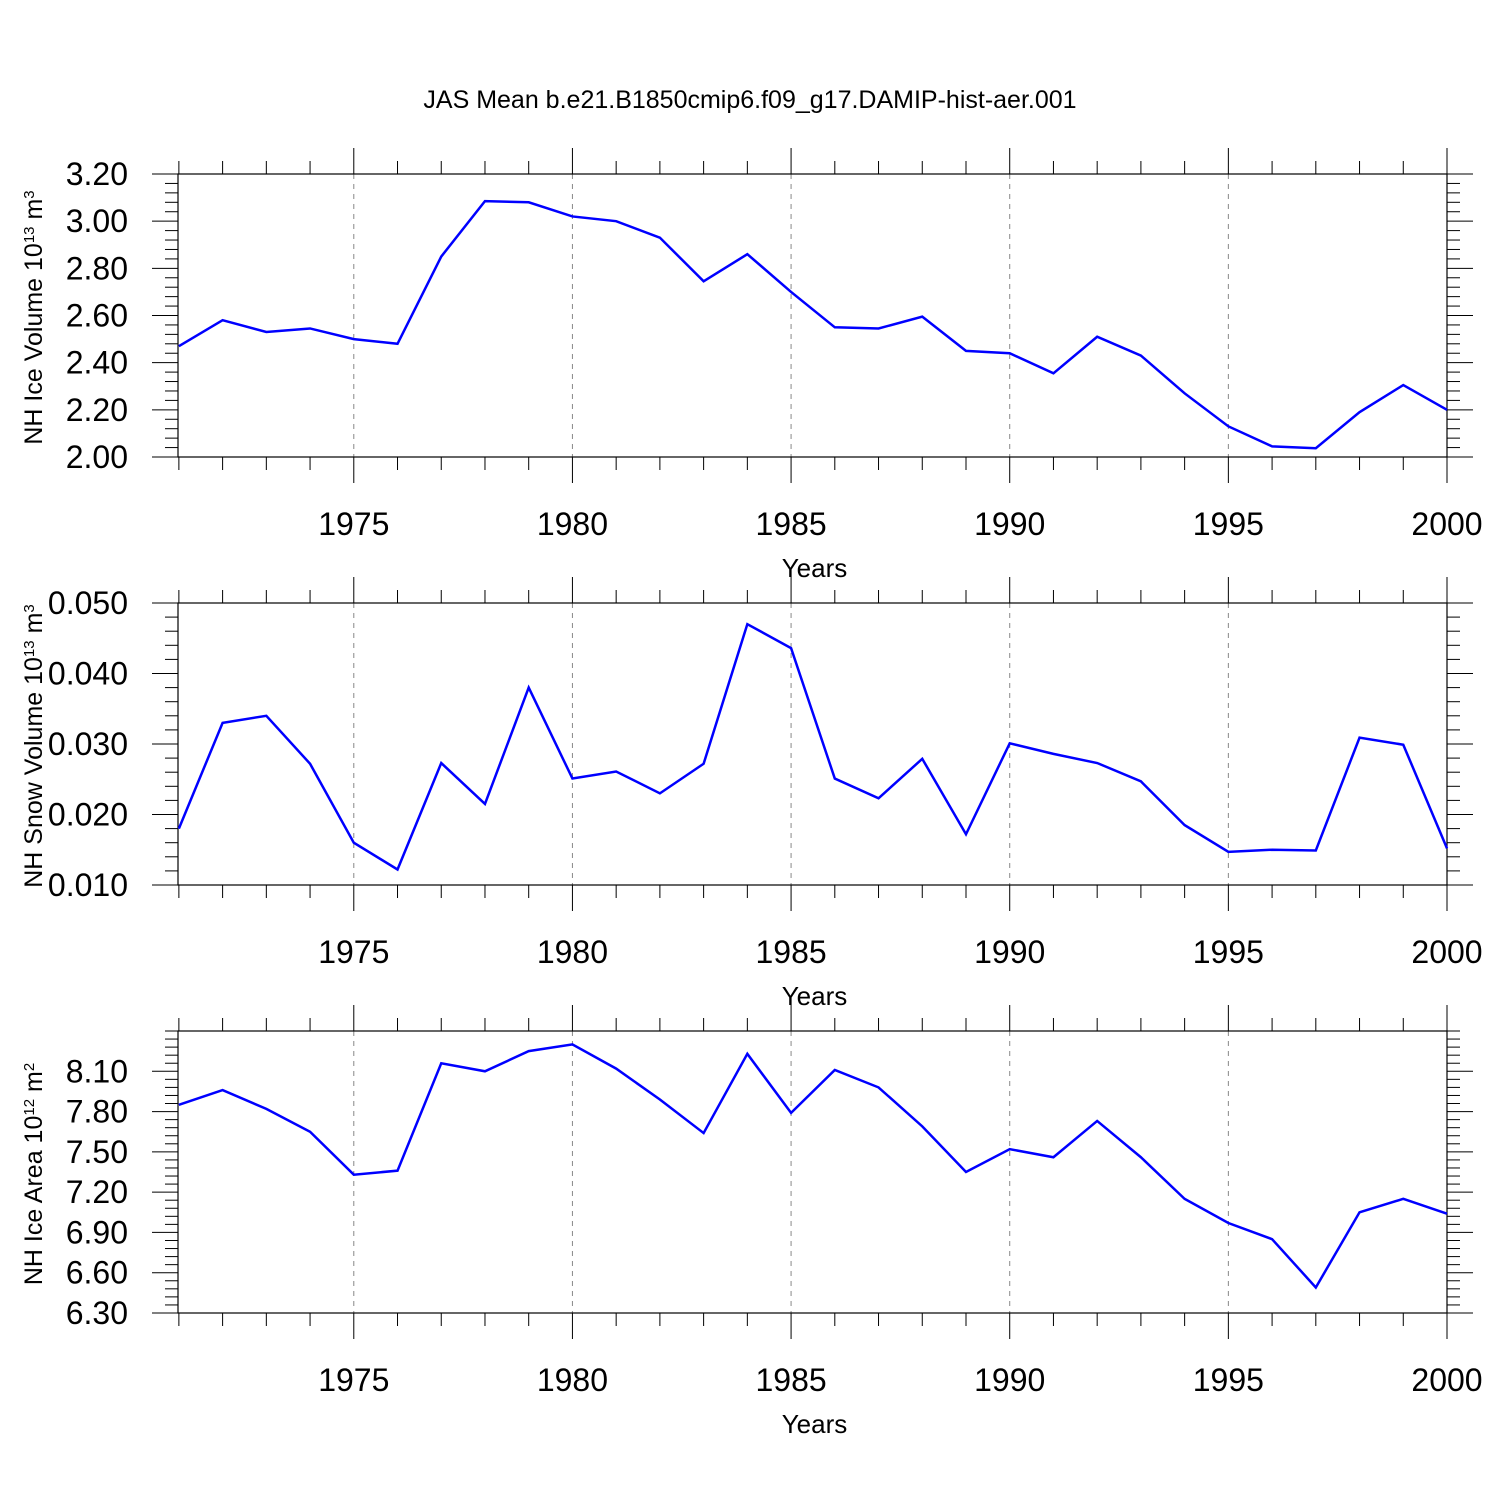  What do you see at coordinates (97, 221) in the screenshot?
I see `y-tick-label: 3.00` at bounding box center [97, 221].